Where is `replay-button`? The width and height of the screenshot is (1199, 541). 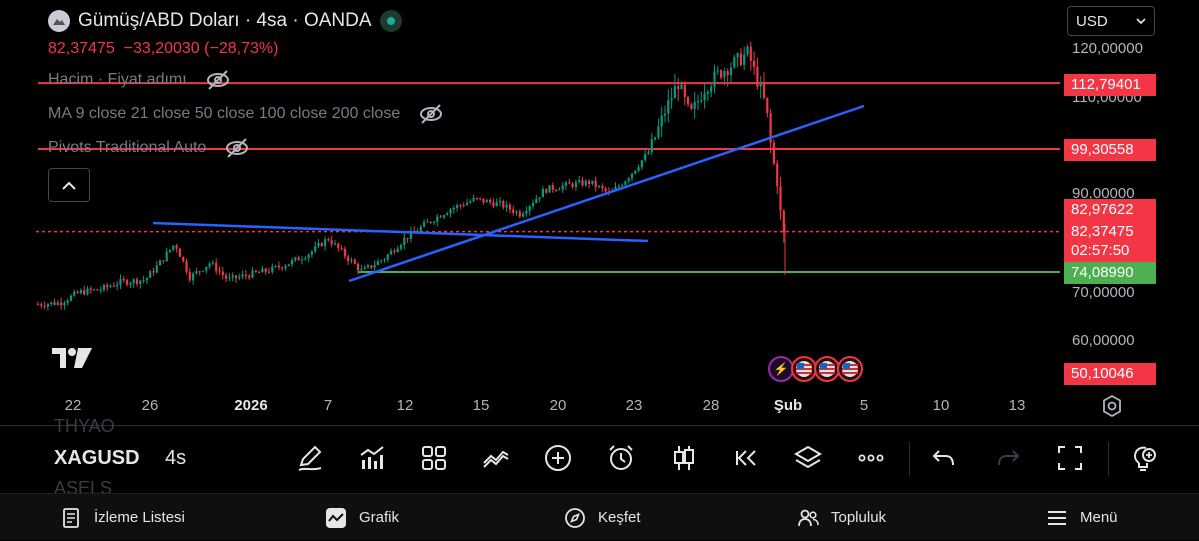
replay-button is located at coordinates (746, 458).